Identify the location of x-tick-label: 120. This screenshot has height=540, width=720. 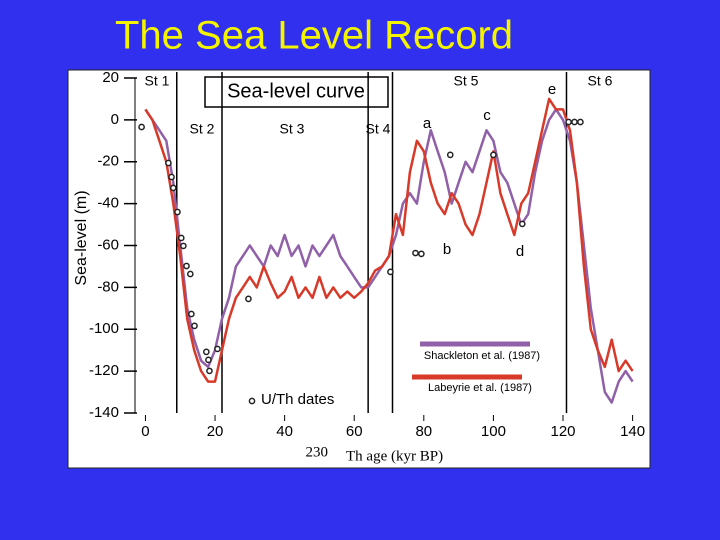
(562, 431).